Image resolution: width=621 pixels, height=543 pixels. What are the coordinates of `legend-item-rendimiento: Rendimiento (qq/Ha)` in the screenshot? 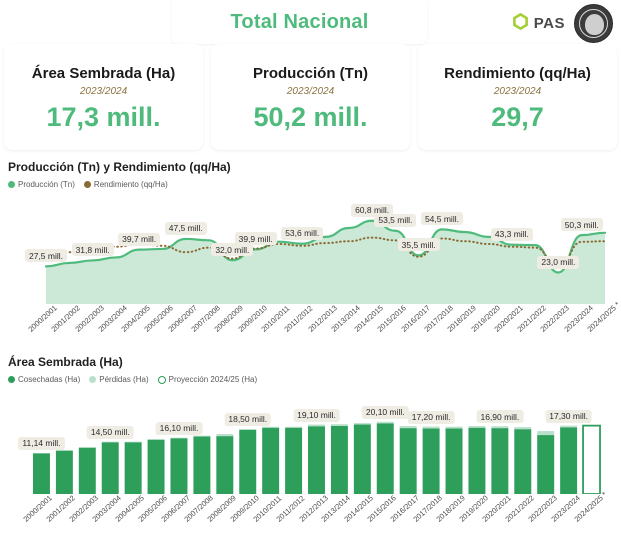 It's located at (125, 184).